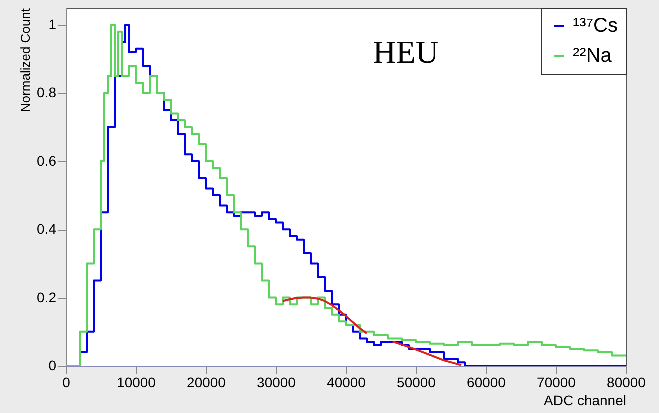 This screenshot has width=659, height=413. I want to click on x-tick-label: 60000, so click(486, 382).